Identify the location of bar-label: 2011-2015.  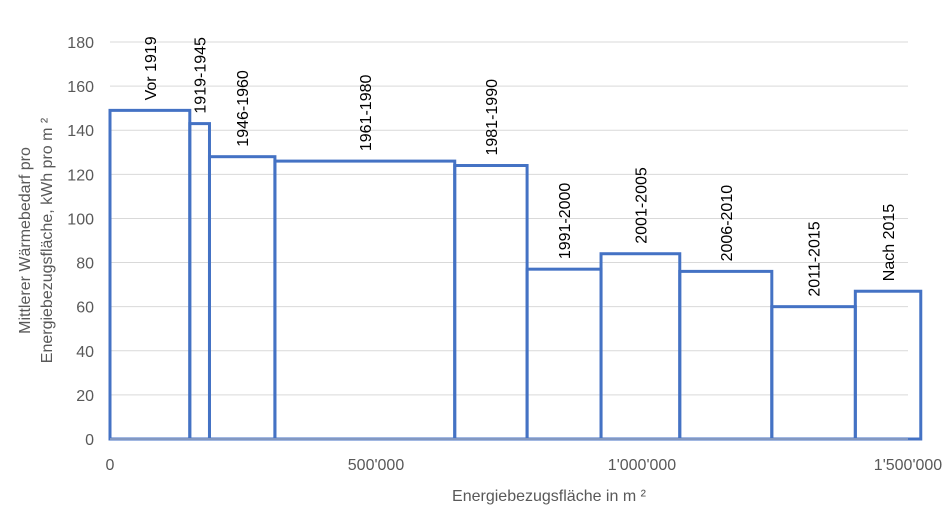
(815, 258).